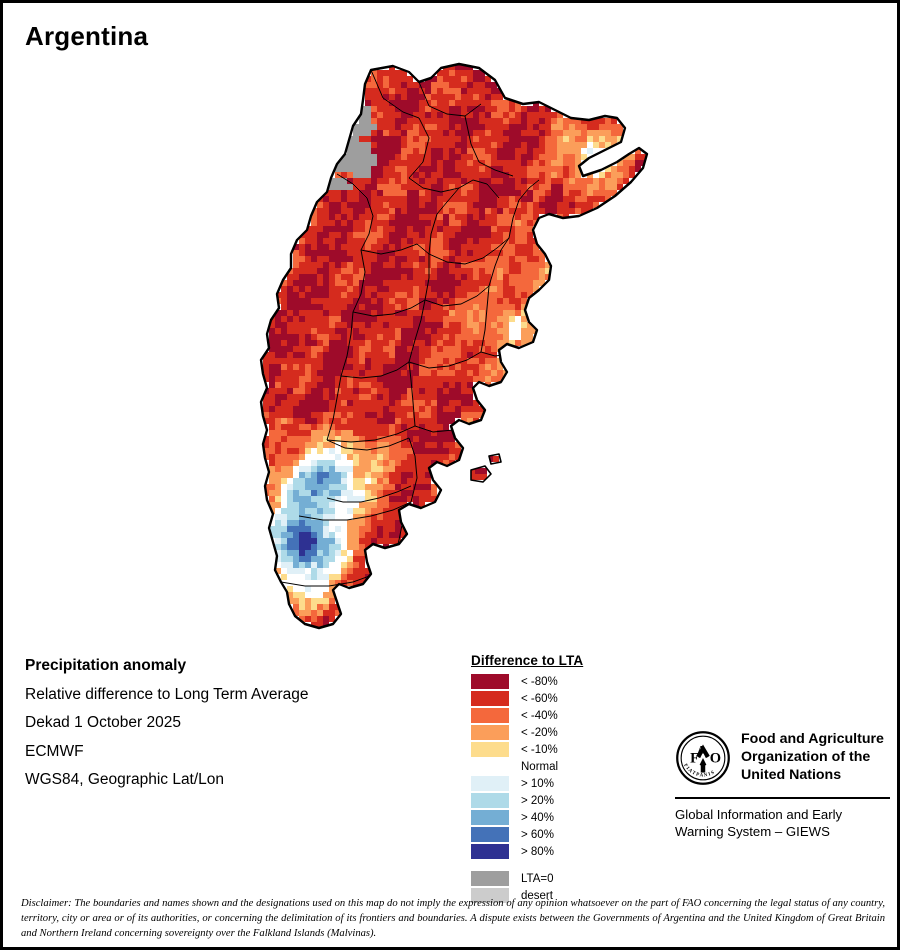 The image size is (900, 950). Describe the element at coordinates (537, 895) in the screenshot. I see `legend-label: desert` at that location.